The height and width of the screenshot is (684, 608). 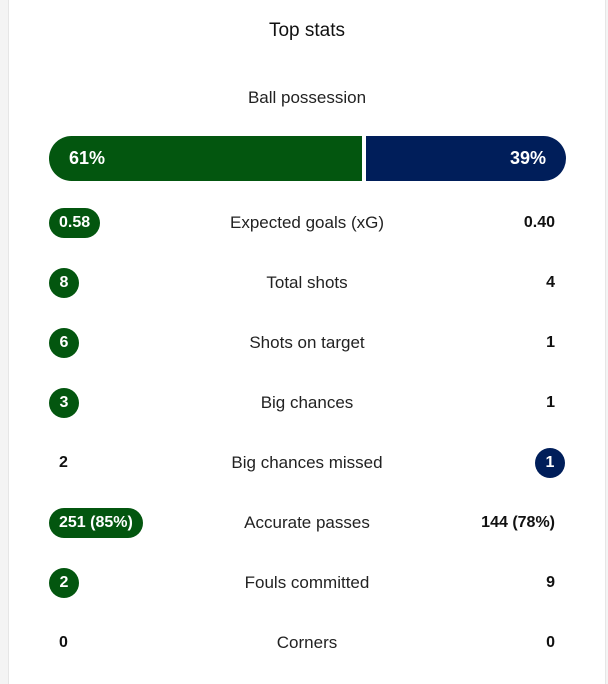 I want to click on stat-away-value: 0, so click(x=550, y=642).